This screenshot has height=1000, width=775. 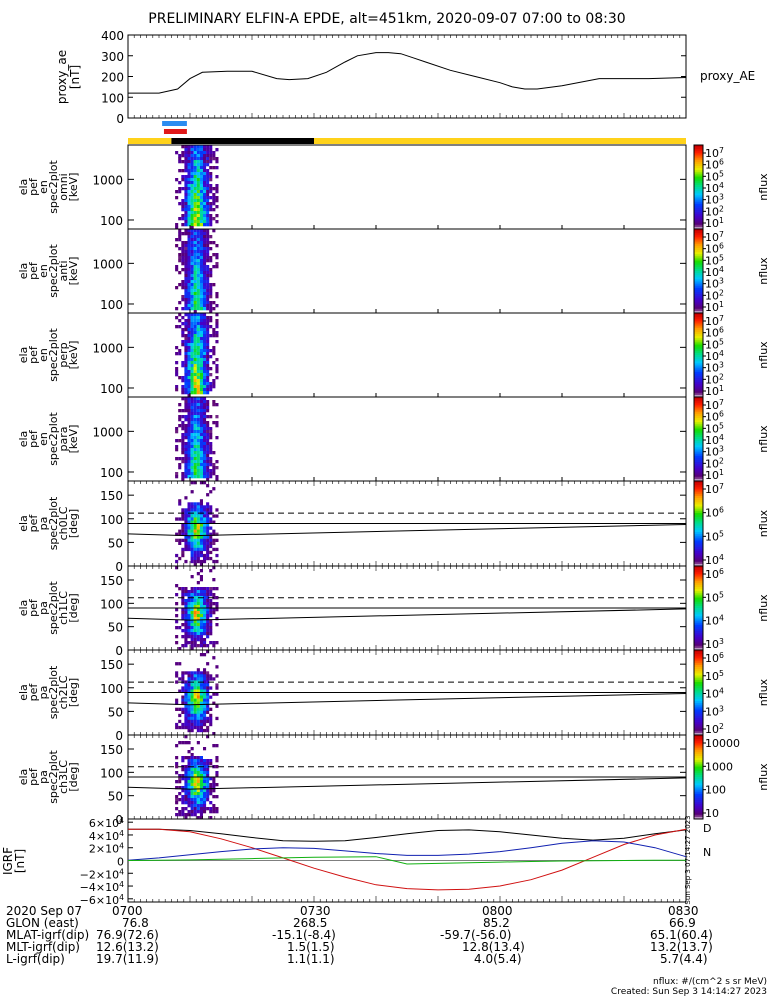 What do you see at coordinates (714, 321) in the screenshot?
I see `colorbar-tick-label: 107` at bounding box center [714, 321].